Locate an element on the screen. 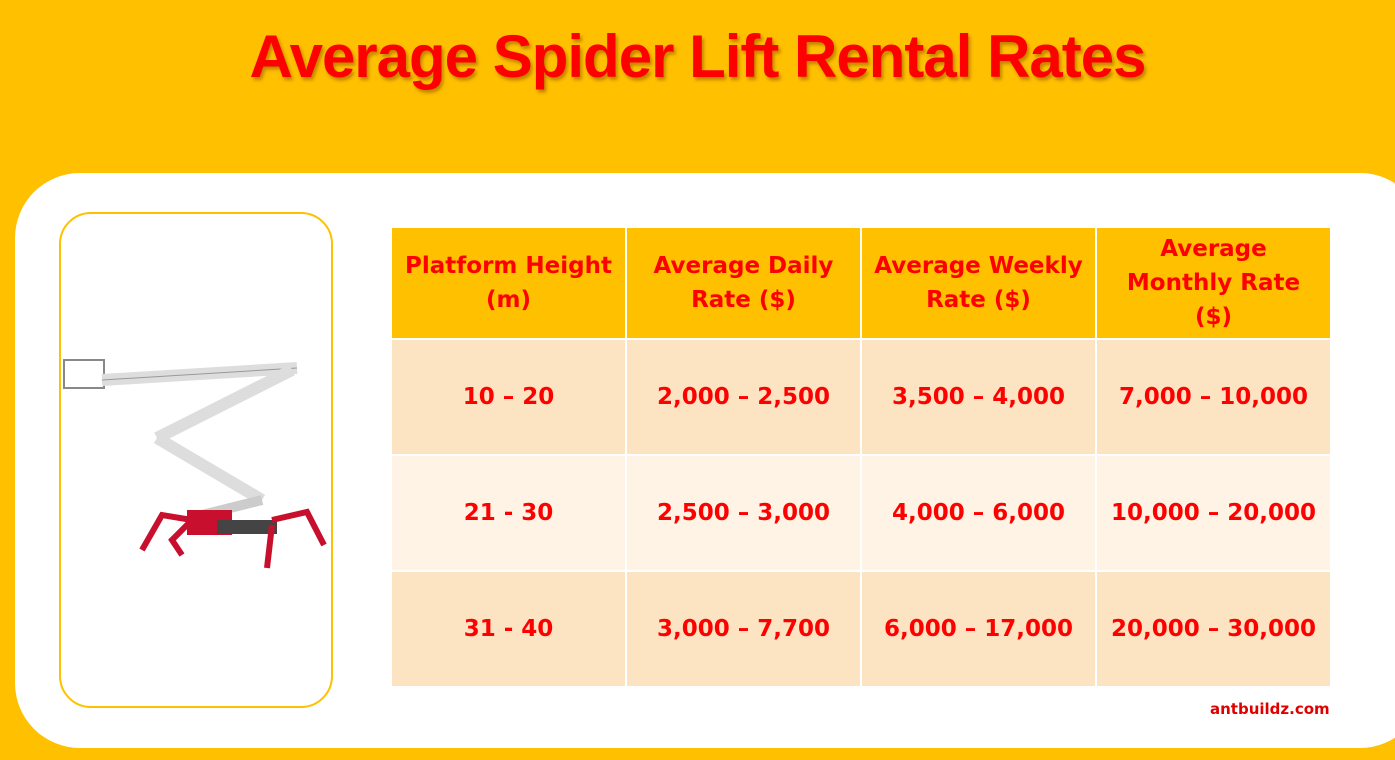 Image resolution: width=1395 pixels, height=760 pixels. table-cell: 20,000 – 30,000 is located at coordinates (1213, 629).